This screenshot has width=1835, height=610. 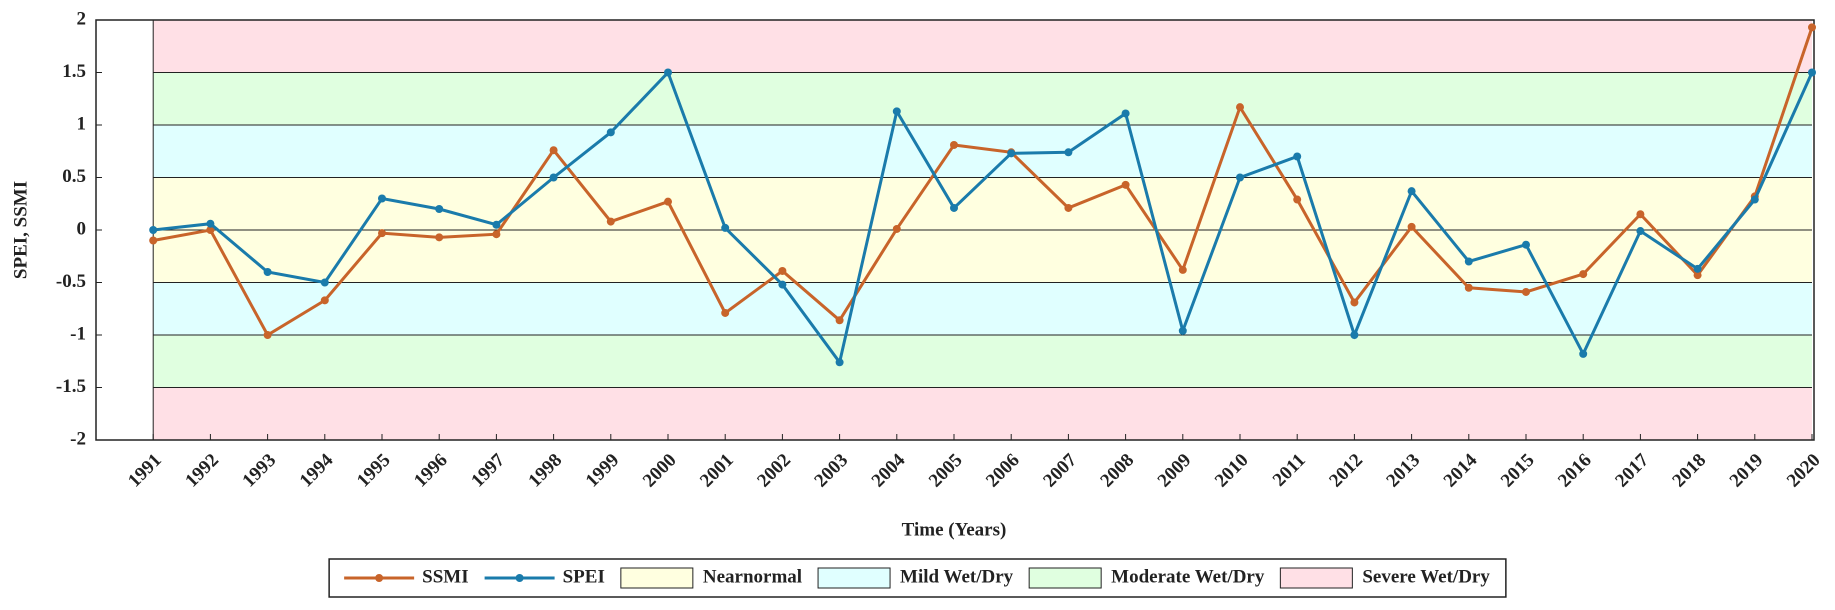 What do you see at coordinates (78, 333) in the screenshot?
I see `y-tick-label: -1` at bounding box center [78, 333].